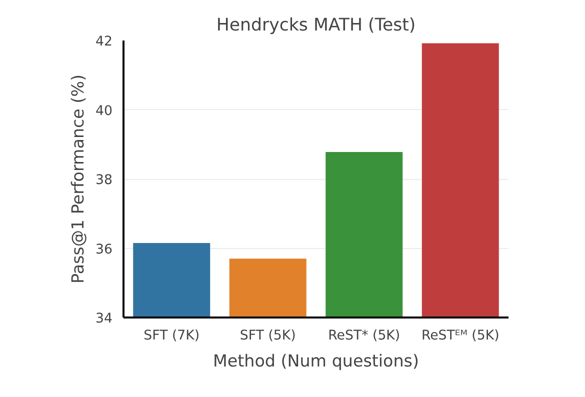  Describe the element at coordinates (104, 42) in the screenshot. I see `y-tick-label: 42` at that location.